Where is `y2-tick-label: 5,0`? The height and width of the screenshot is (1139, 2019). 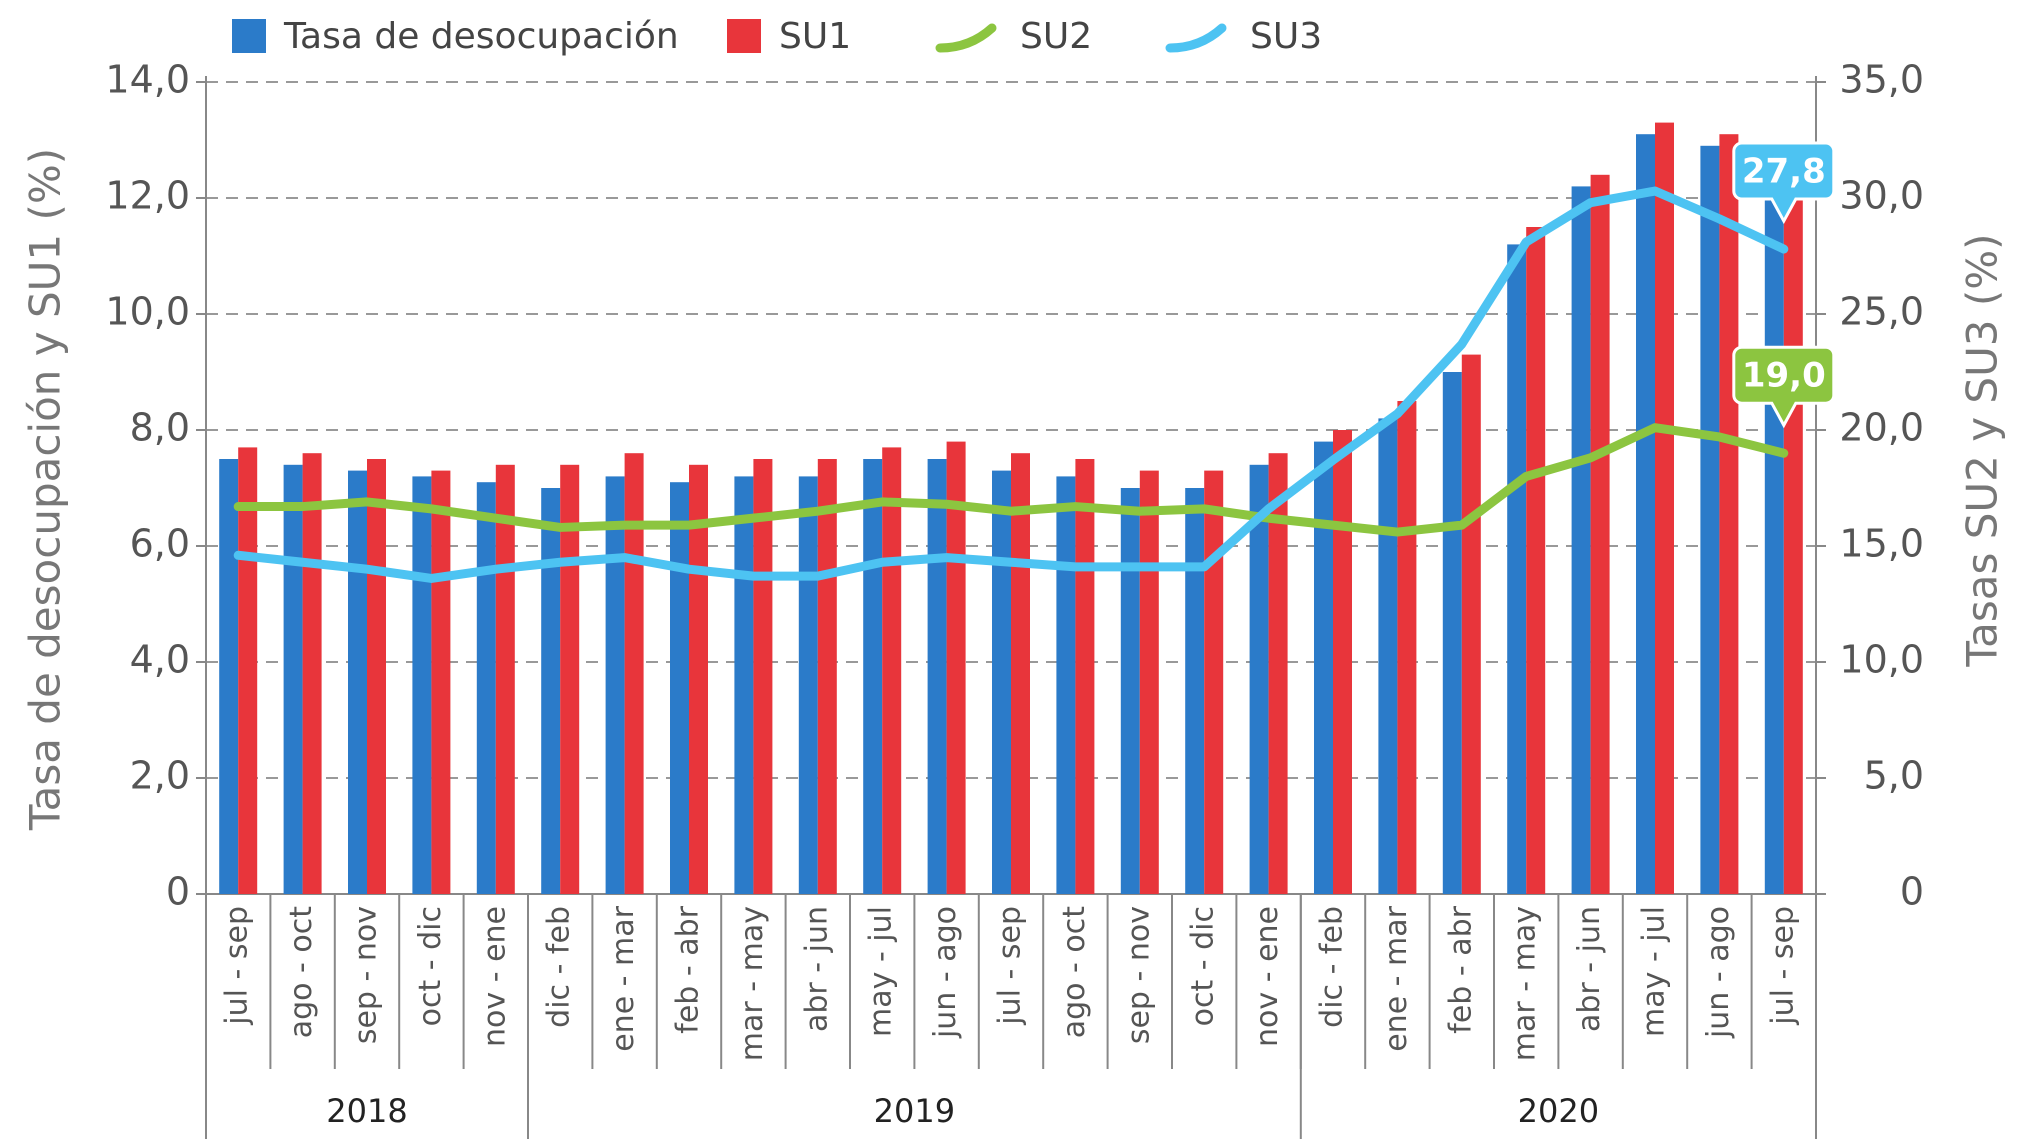
y2-tick-label: 5,0 is located at coordinates (1894, 776).